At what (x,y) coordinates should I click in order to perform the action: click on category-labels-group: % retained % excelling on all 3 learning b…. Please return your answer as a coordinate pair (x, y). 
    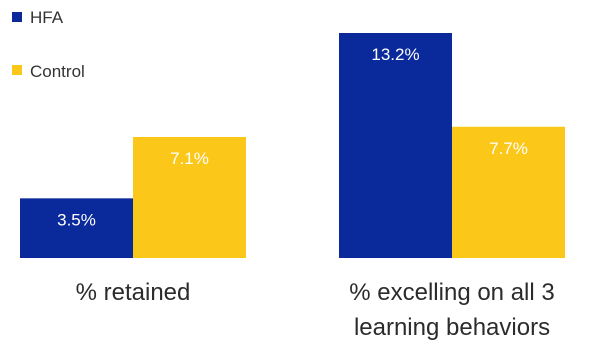
    Looking at the image, I should click on (315, 310).